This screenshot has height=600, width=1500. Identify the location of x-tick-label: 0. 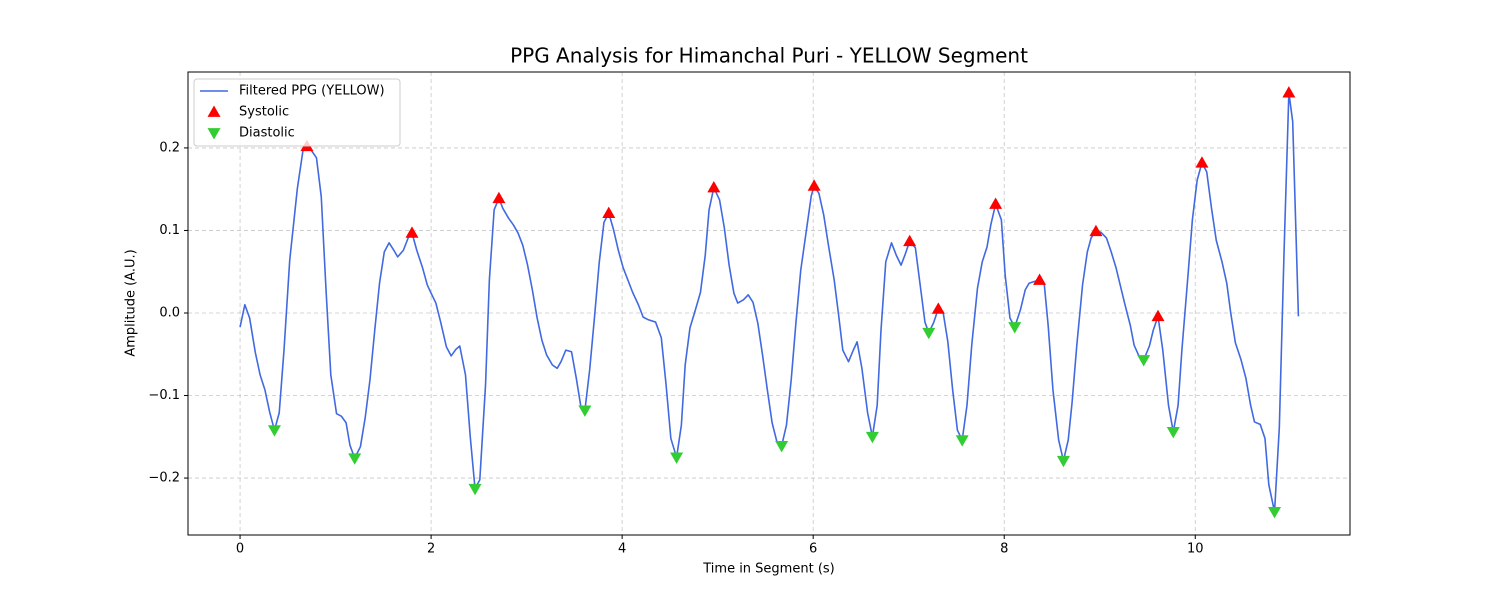
(240, 549).